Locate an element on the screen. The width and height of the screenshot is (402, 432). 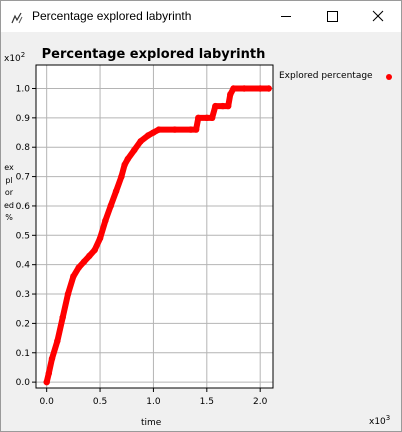
y-tick-label: 0.6 is located at coordinates (23, 207).